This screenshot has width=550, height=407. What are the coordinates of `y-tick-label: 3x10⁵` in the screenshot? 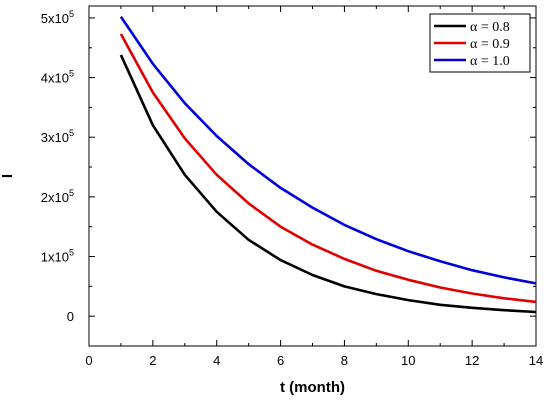 It's located at (57, 136).